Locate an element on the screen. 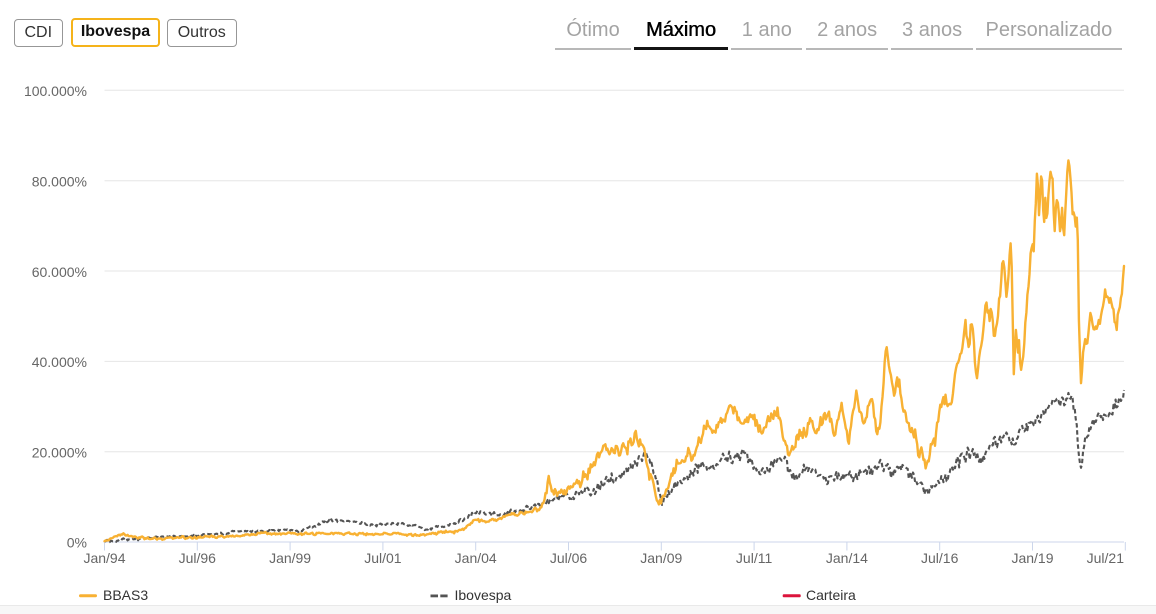 Image resolution: width=1156 pixels, height=614 pixels. svg-text: Jan/19 is located at coordinates (1032, 558).